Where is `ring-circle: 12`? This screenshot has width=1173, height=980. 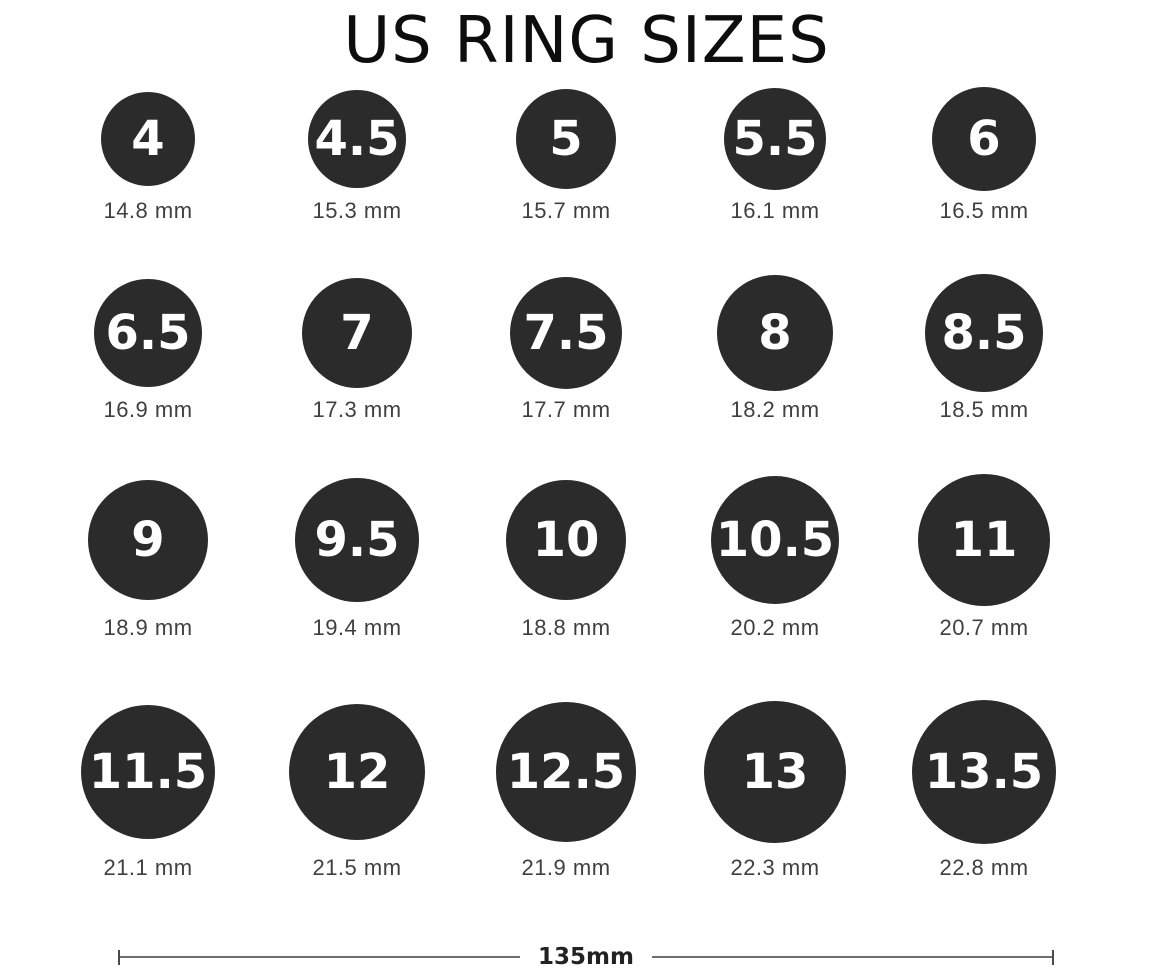
ring-circle: 12 is located at coordinates (357, 772).